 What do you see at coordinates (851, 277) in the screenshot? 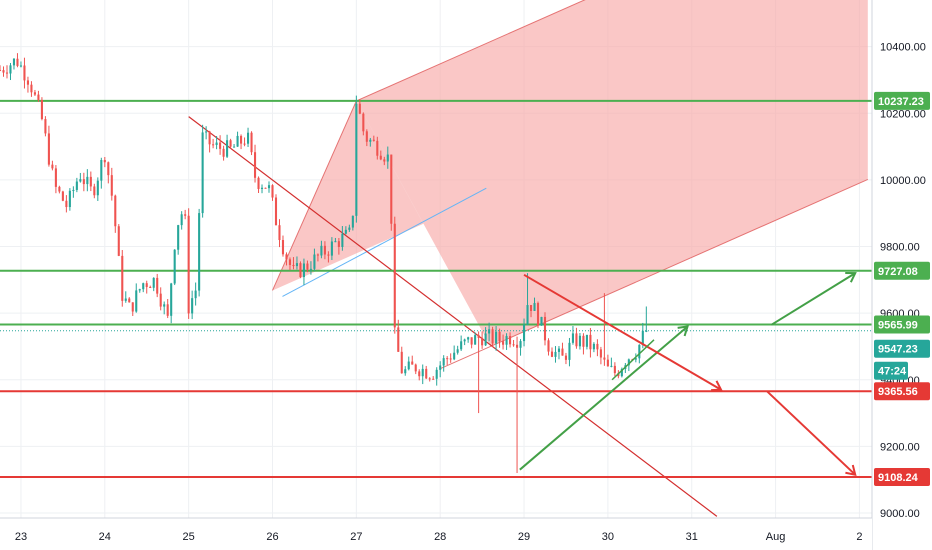
I see `arrow-up-green-2-head` at bounding box center [851, 277].